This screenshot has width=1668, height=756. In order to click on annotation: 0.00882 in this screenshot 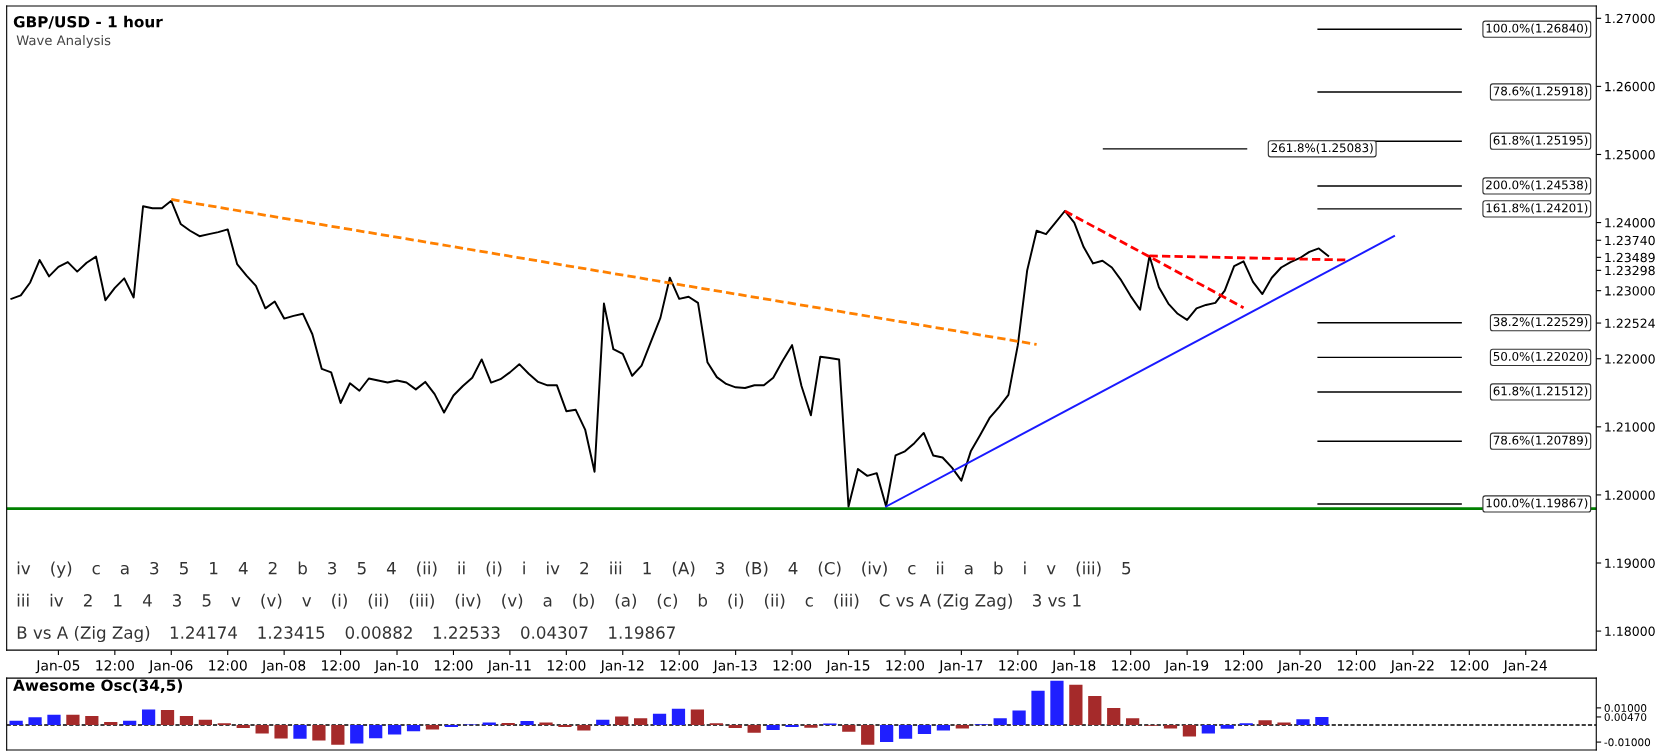, I will do `click(378, 632)`.